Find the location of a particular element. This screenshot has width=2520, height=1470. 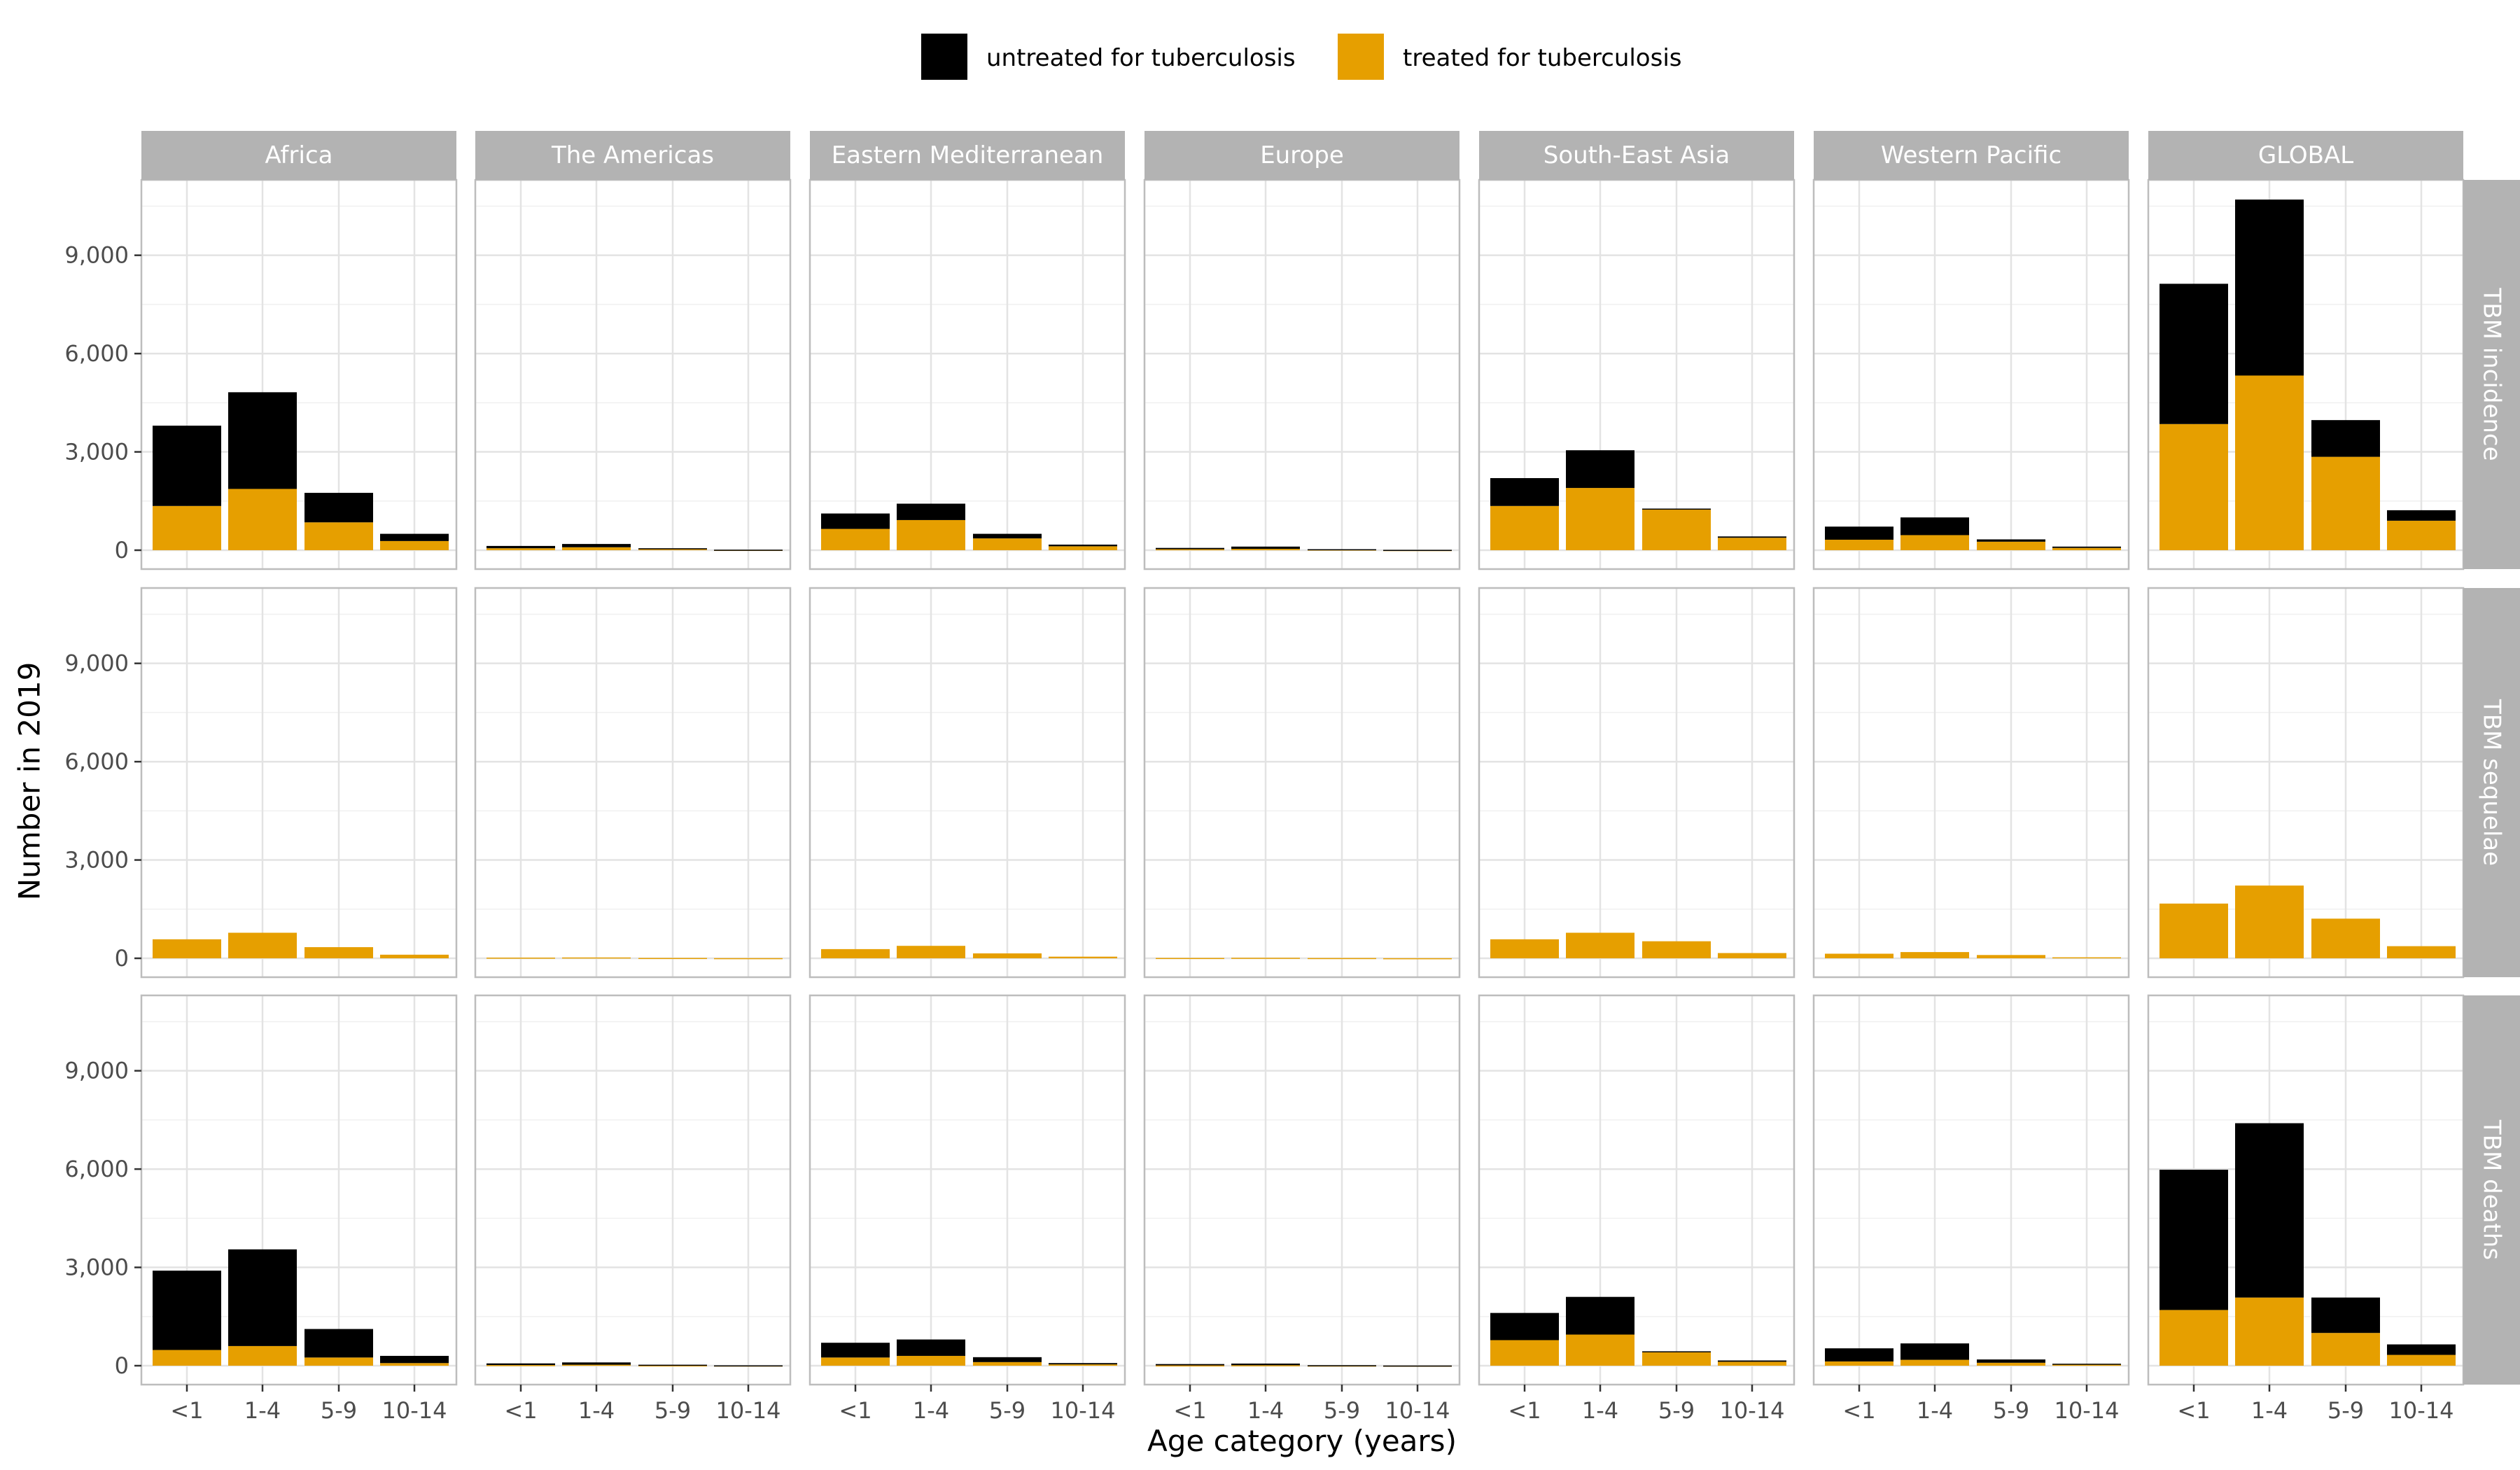

panel-border-tbm-sequelae-africa is located at coordinates (299, 783).